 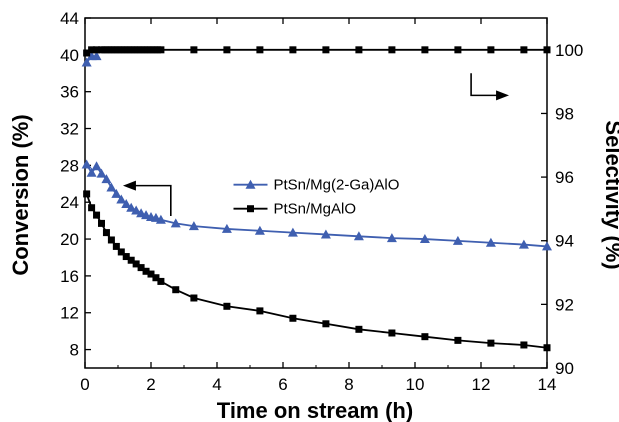 I want to click on x-tick-label: 0, so click(x=84, y=384).